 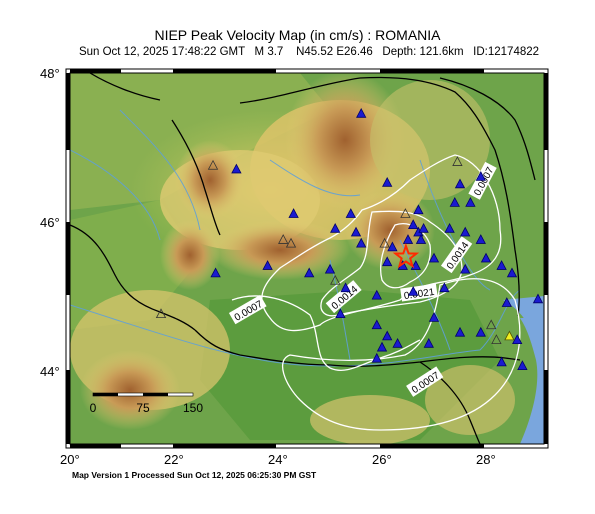 What do you see at coordinates (93, 408) in the screenshot?
I see `scale-label-0: 0` at bounding box center [93, 408].